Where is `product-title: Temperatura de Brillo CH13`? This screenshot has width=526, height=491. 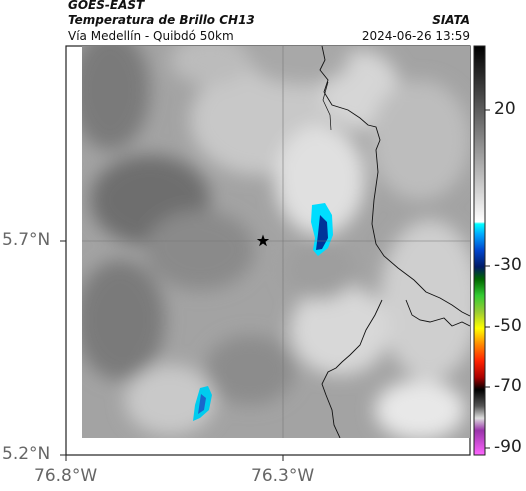 product-title: Temperatura de Brillo CH13 is located at coordinates (161, 20).